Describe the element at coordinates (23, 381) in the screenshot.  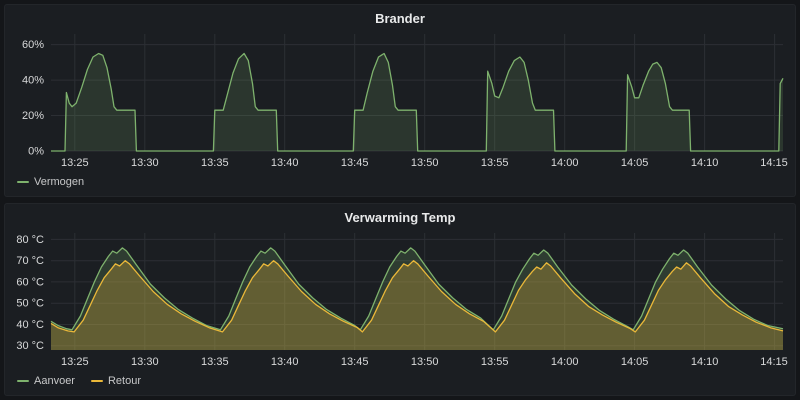
I see `aanvoer-series-swatch-icon` at that location.